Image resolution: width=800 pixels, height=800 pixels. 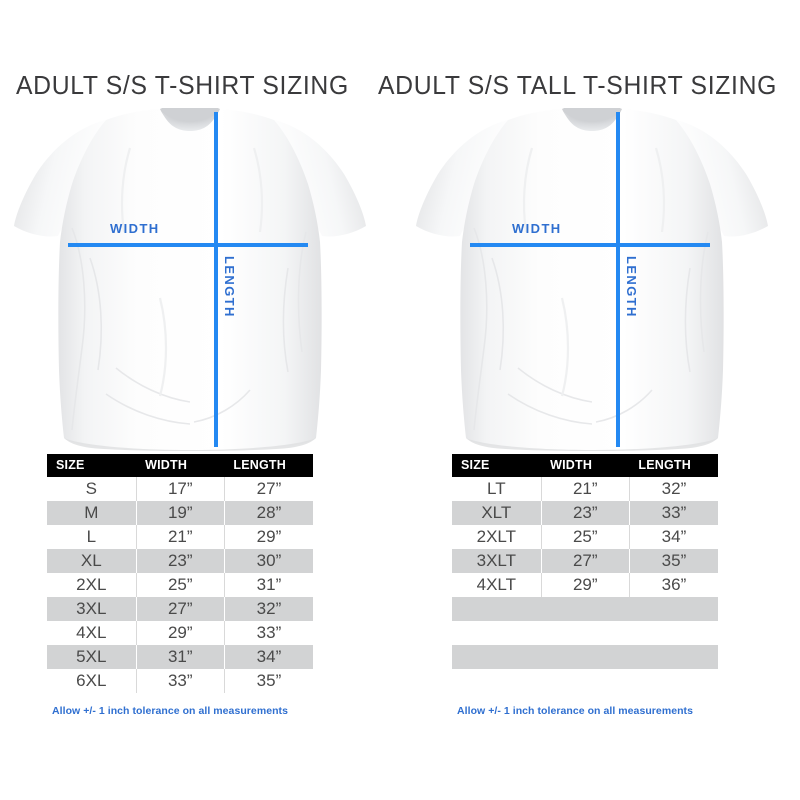 What do you see at coordinates (92, 585) in the screenshot?
I see `cell-size: 2XL` at bounding box center [92, 585].